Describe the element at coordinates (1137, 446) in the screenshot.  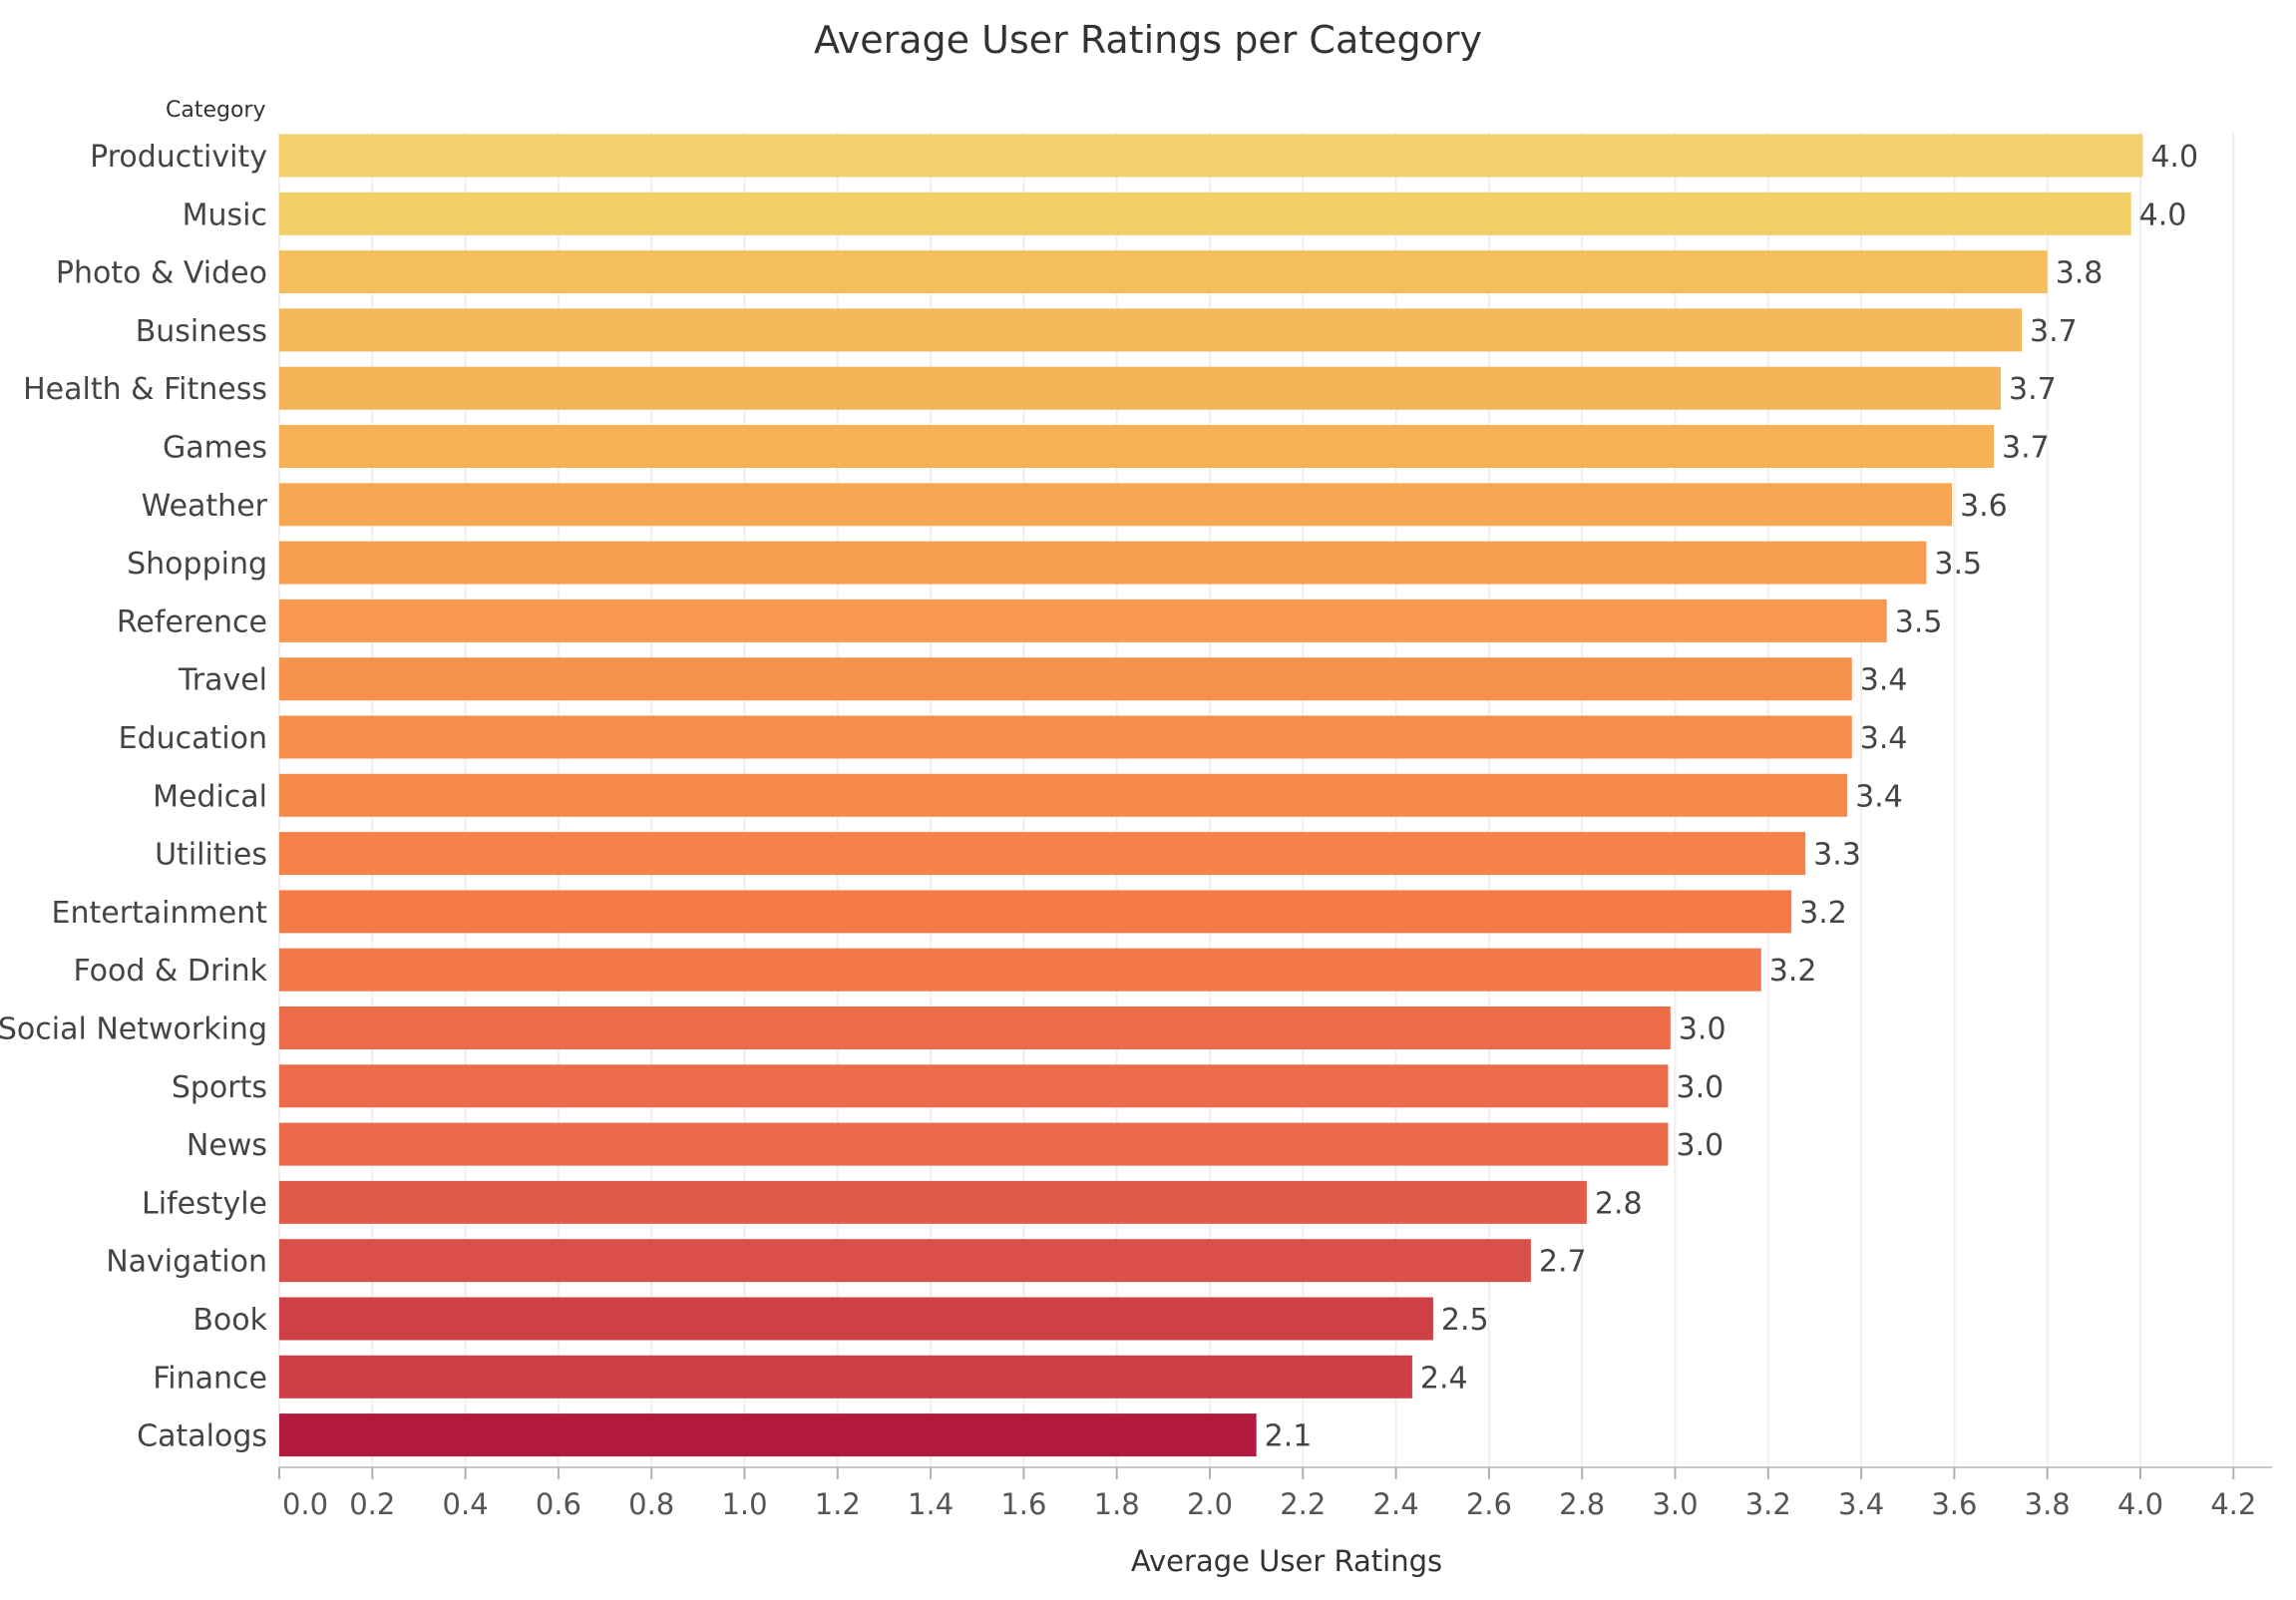
I see `bar-games` at that location.